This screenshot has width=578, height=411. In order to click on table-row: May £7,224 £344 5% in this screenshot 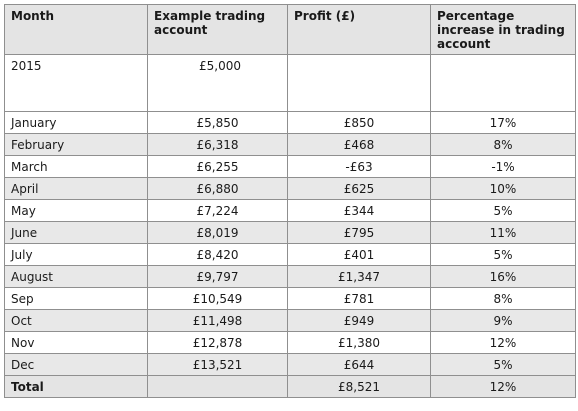, I will do `click(290, 210)`.